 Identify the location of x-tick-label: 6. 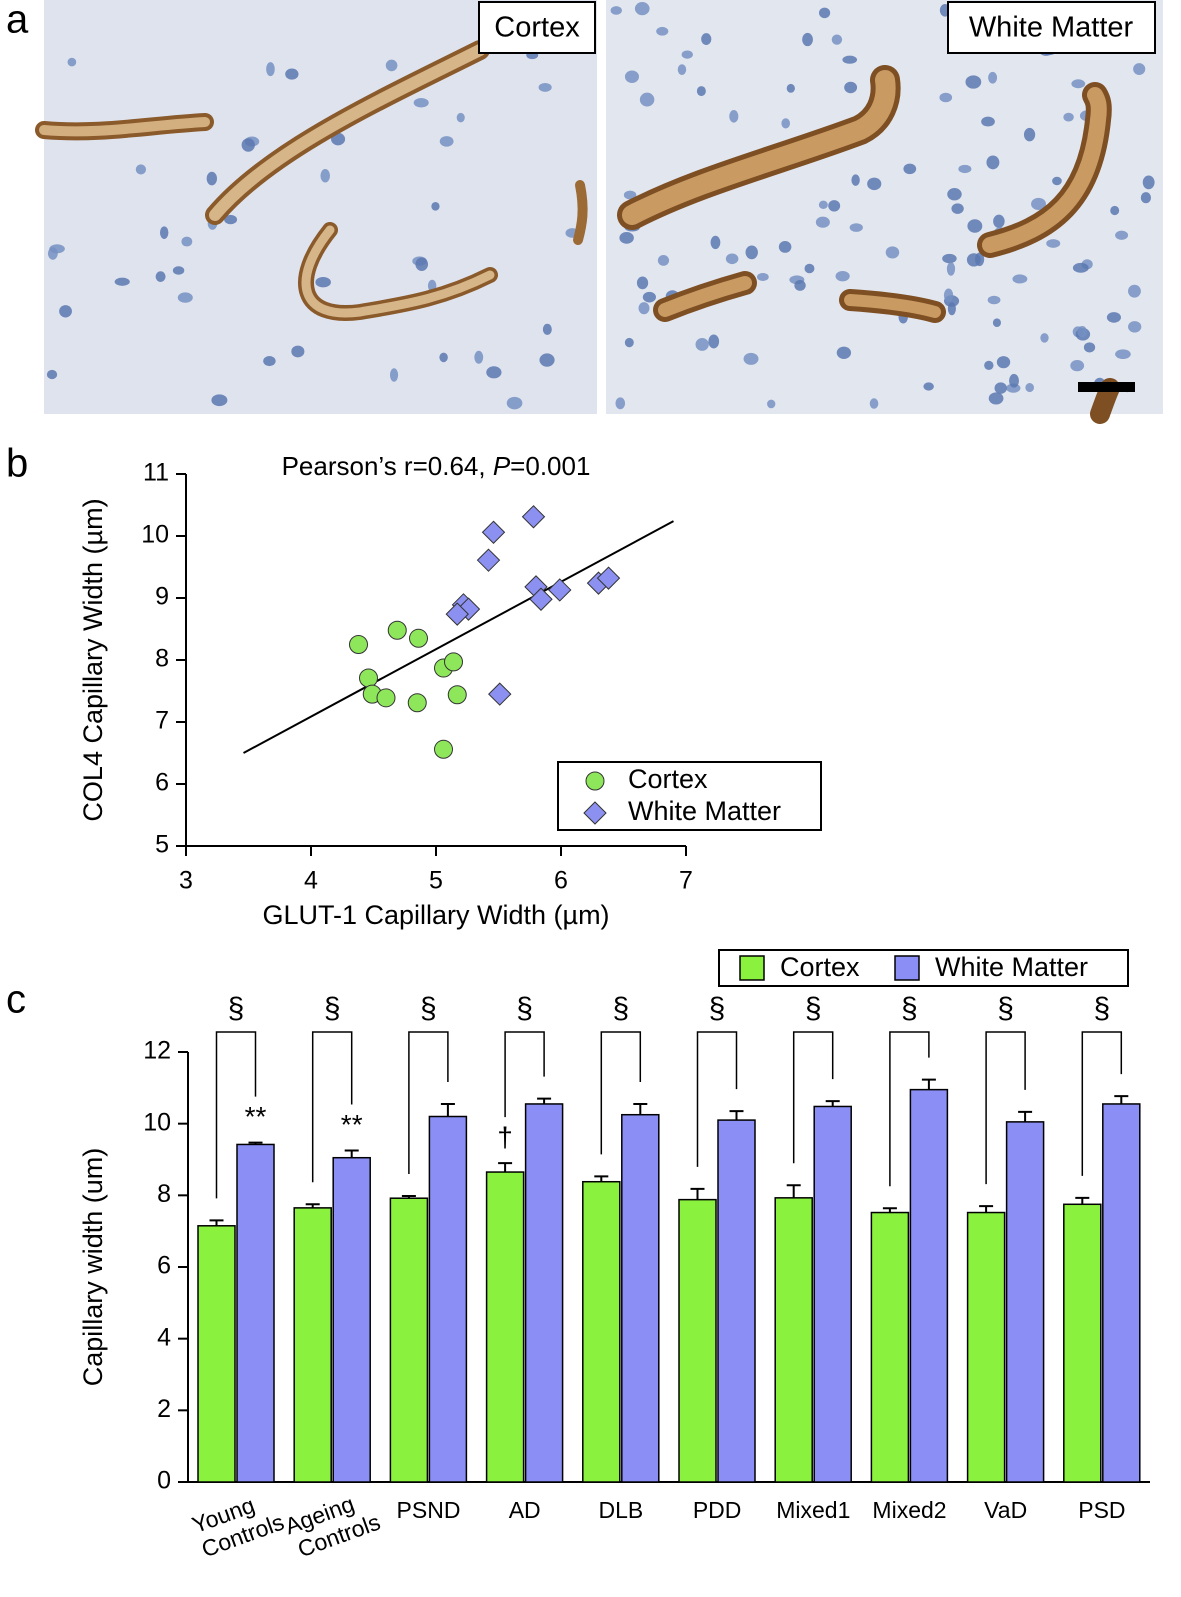
(561, 881).